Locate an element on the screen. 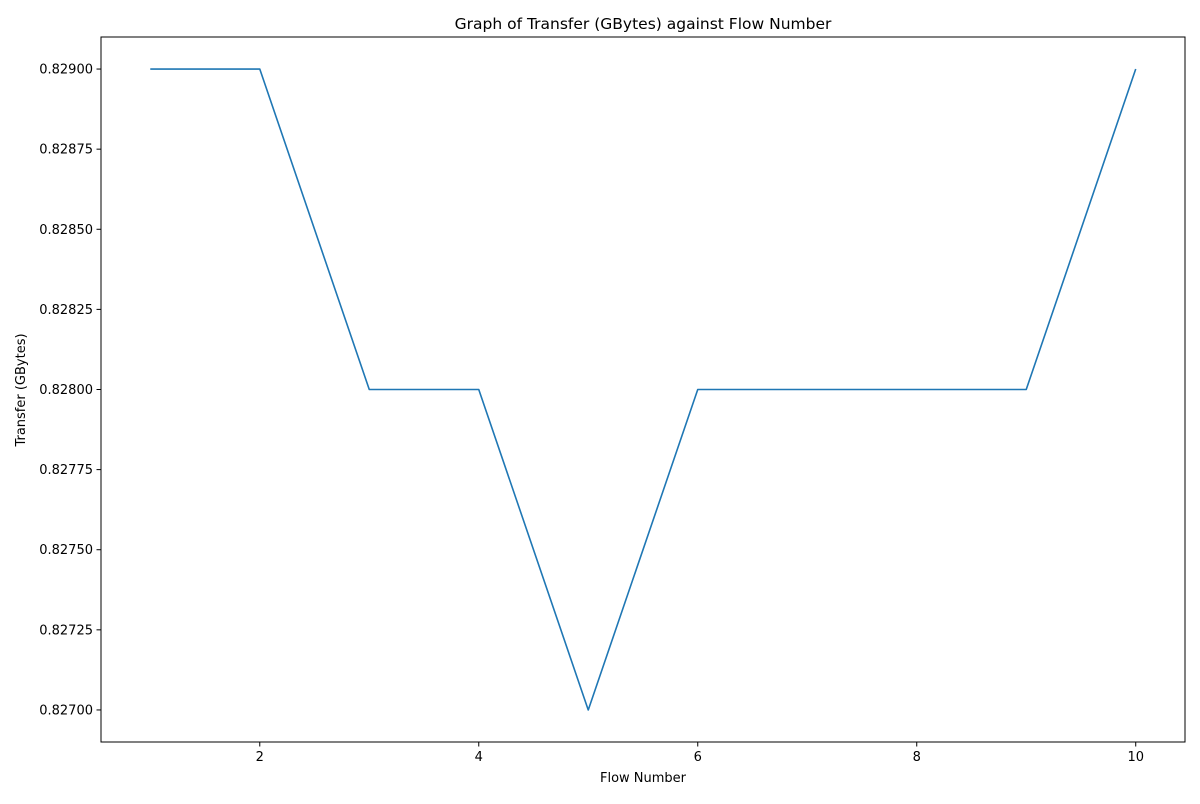  x-tick-label: 10 is located at coordinates (1135, 757).